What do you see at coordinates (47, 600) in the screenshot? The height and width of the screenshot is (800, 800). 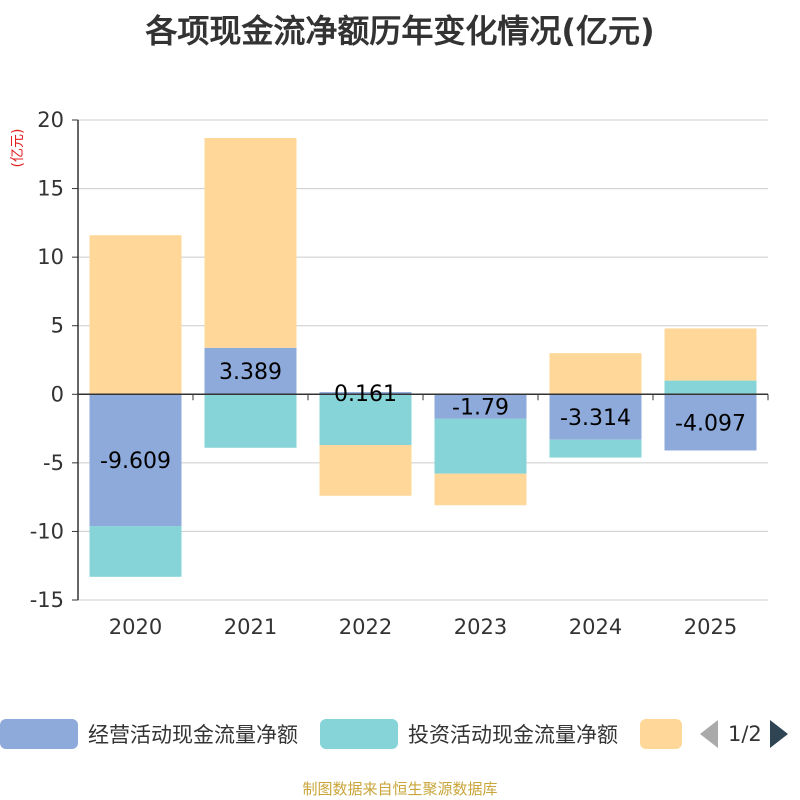 I see `y-tick-label: -15` at bounding box center [47, 600].